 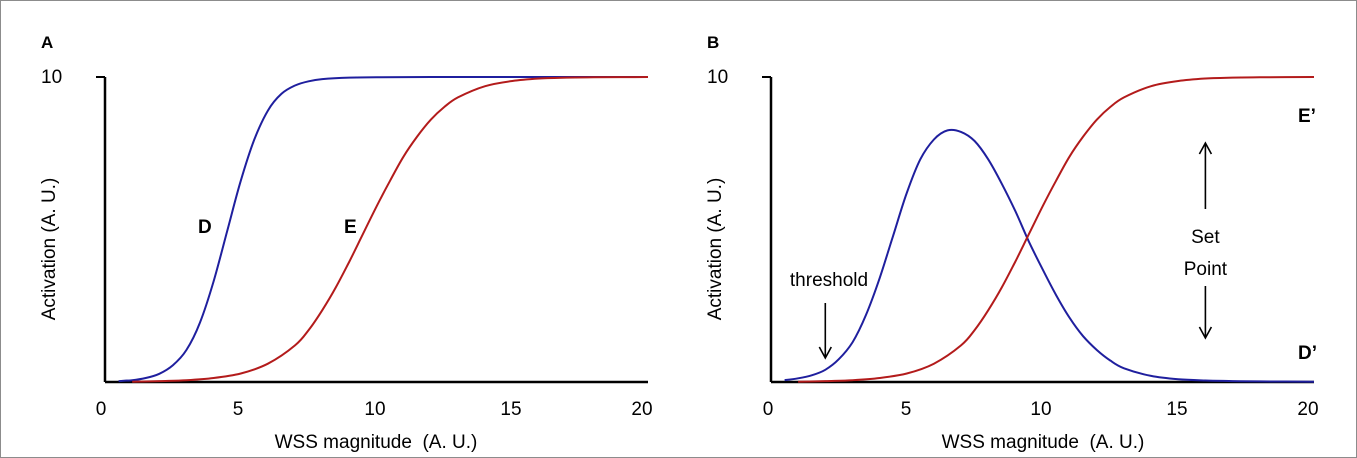 I want to click on panel-b-series-d-prime-label: D’, so click(x=1307, y=353).